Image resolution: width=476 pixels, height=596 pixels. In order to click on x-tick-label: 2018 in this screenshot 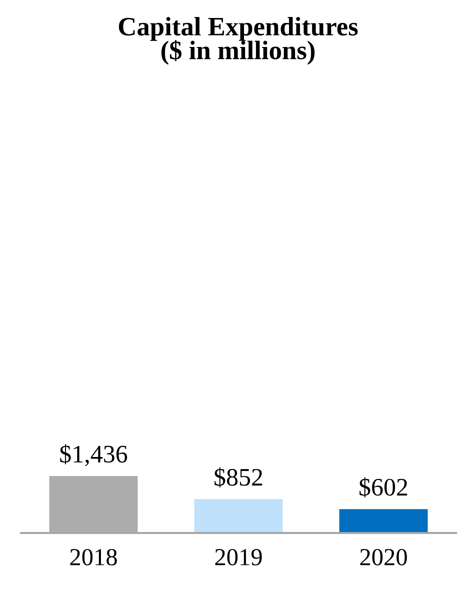, I will do `click(93, 557)`.